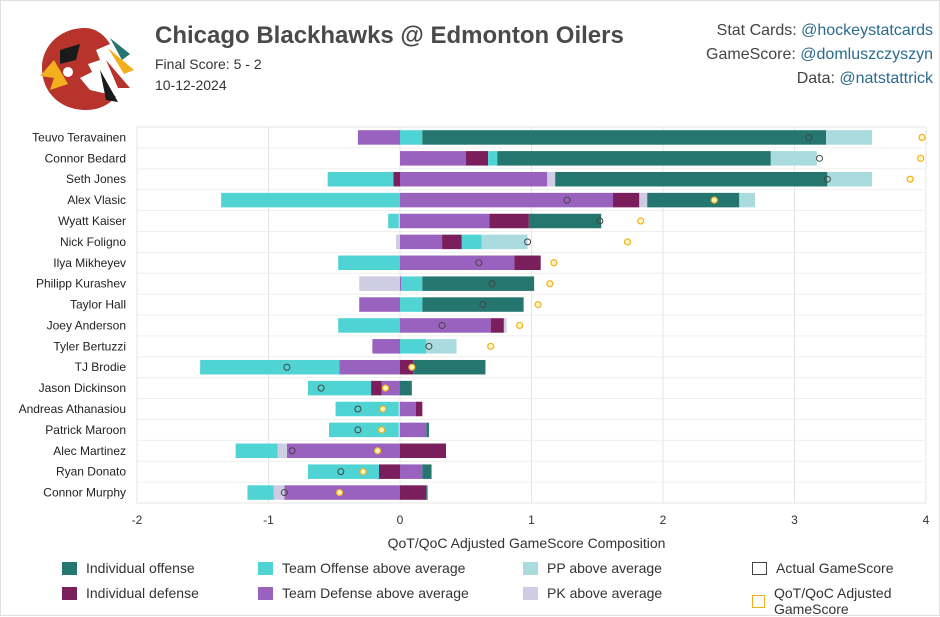 The height and width of the screenshot is (617, 940). What do you see at coordinates (84, 493) in the screenshot?
I see `player-label: Connor Murphy` at bounding box center [84, 493].